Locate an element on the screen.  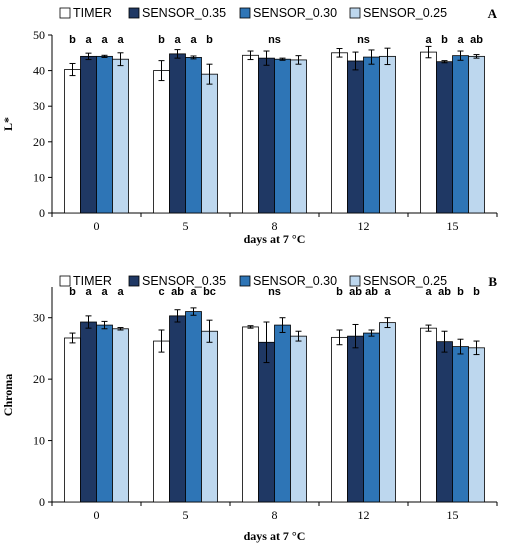
significance-label: bc is located at coordinates (209, 292).